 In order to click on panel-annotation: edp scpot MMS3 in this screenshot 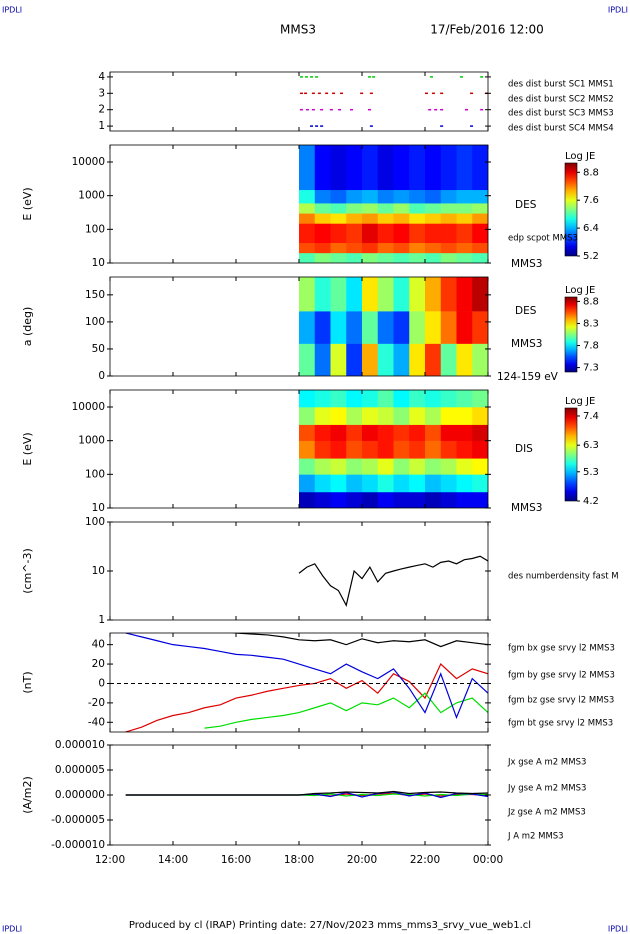, I will do `click(543, 239)`.